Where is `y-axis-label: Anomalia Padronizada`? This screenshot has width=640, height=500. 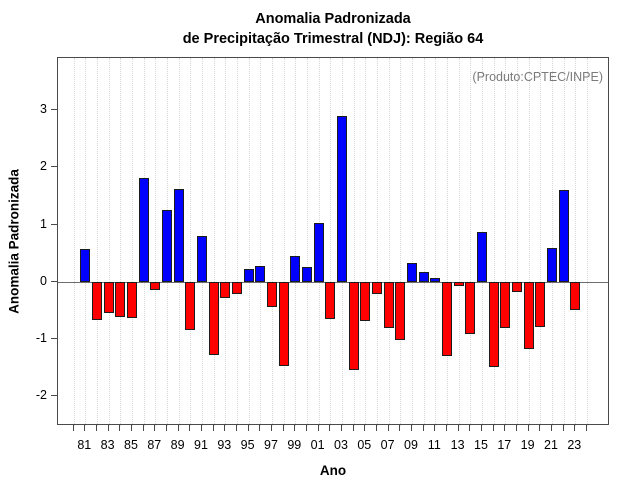
y-axis-label: Anomalia Padronizada is located at coordinates (14, 241).